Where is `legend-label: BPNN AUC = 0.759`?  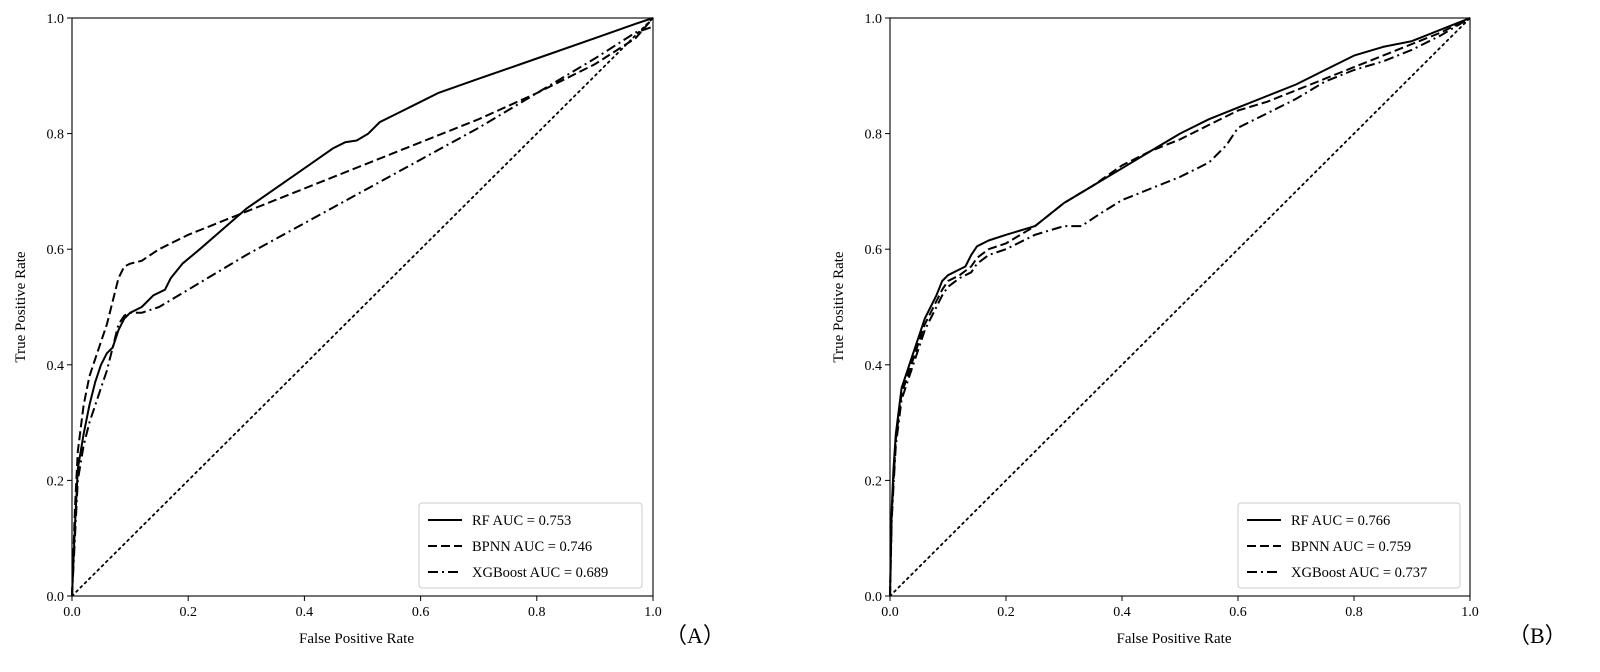
legend-label: BPNN AUC = 0.759 is located at coordinates (1351, 547).